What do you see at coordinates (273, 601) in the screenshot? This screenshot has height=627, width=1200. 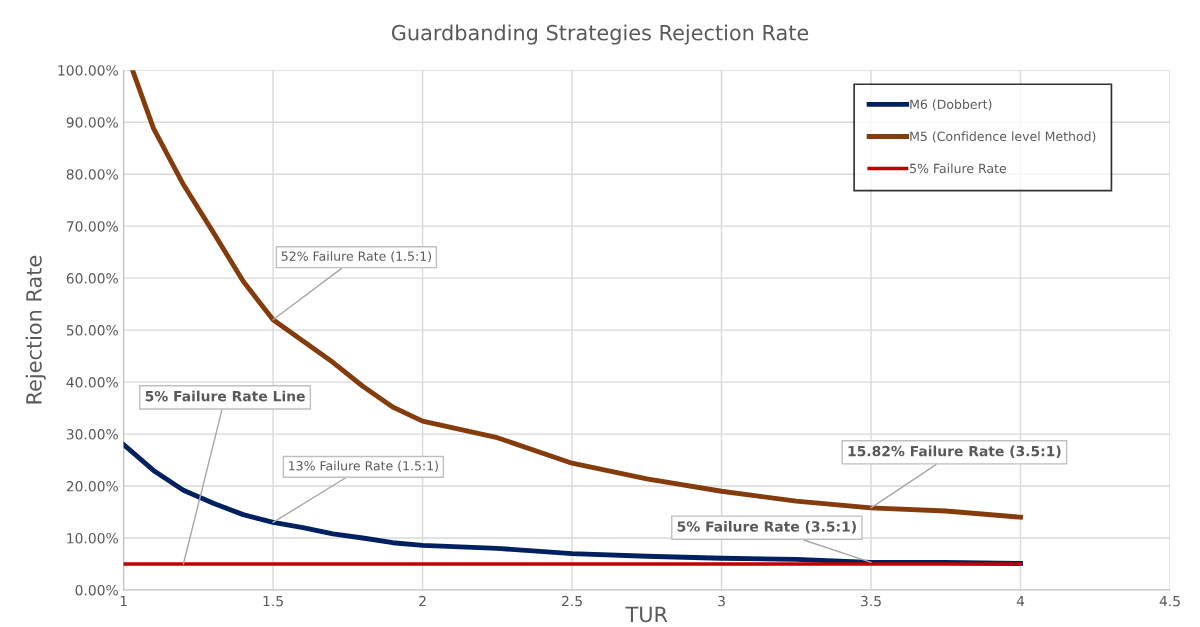 I see `x-tick-label: 1.5` at bounding box center [273, 601].